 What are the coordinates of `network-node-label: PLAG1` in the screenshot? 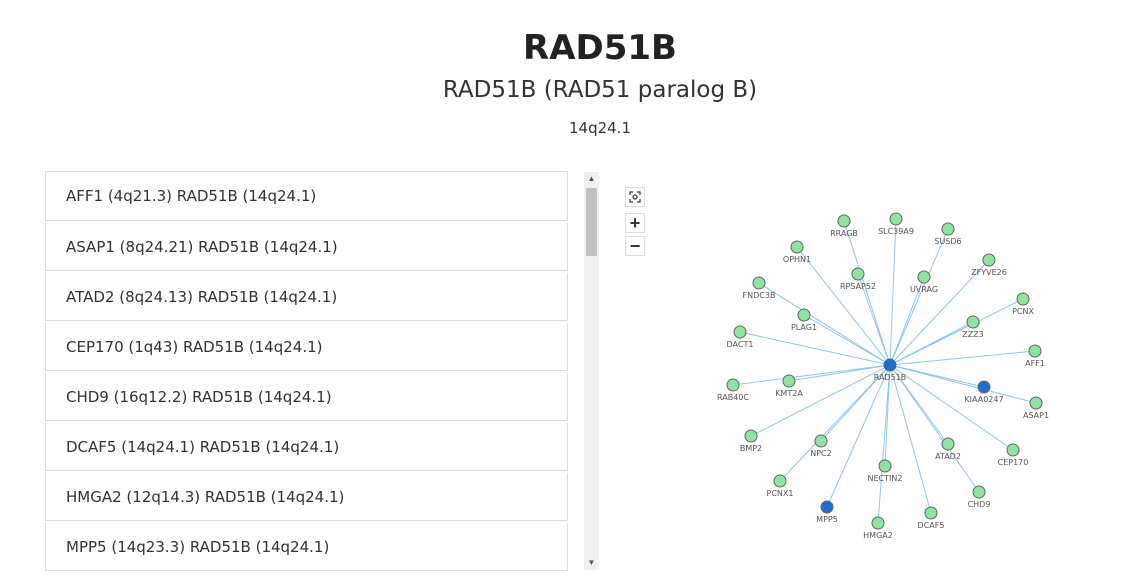 It's located at (804, 327).